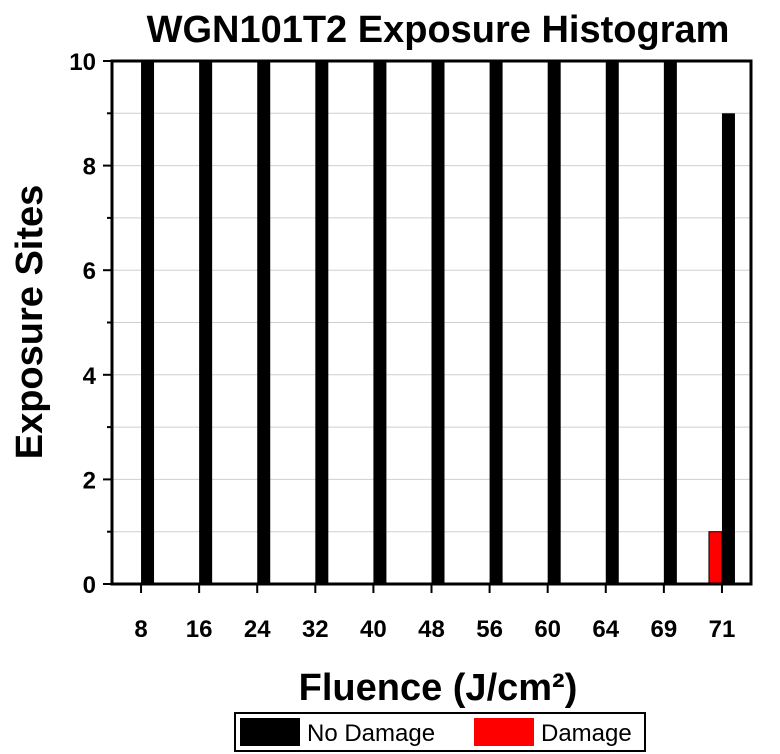  What do you see at coordinates (199, 629) in the screenshot?
I see `x-tick-label: 16` at bounding box center [199, 629].